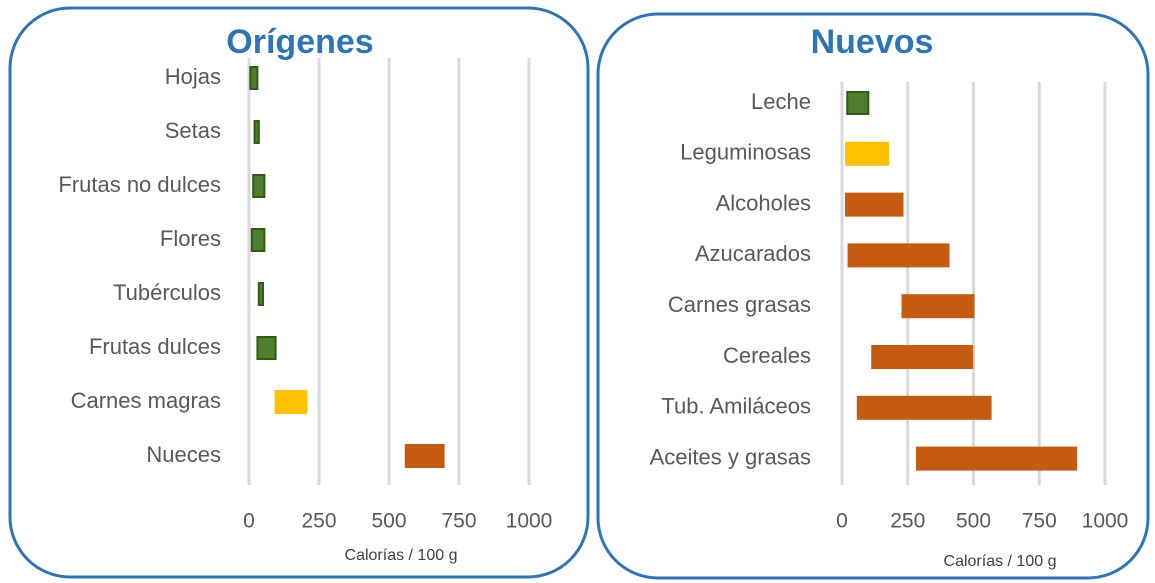 The width and height of the screenshot is (1155, 583). What do you see at coordinates (767, 355) in the screenshot?
I see `category-label: Cereales` at bounding box center [767, 355].